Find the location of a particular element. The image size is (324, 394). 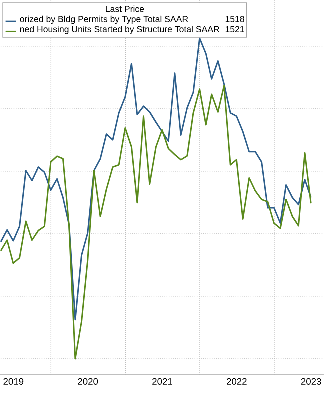

x-tick-label: 2023 is located at coordinates (311, 381).